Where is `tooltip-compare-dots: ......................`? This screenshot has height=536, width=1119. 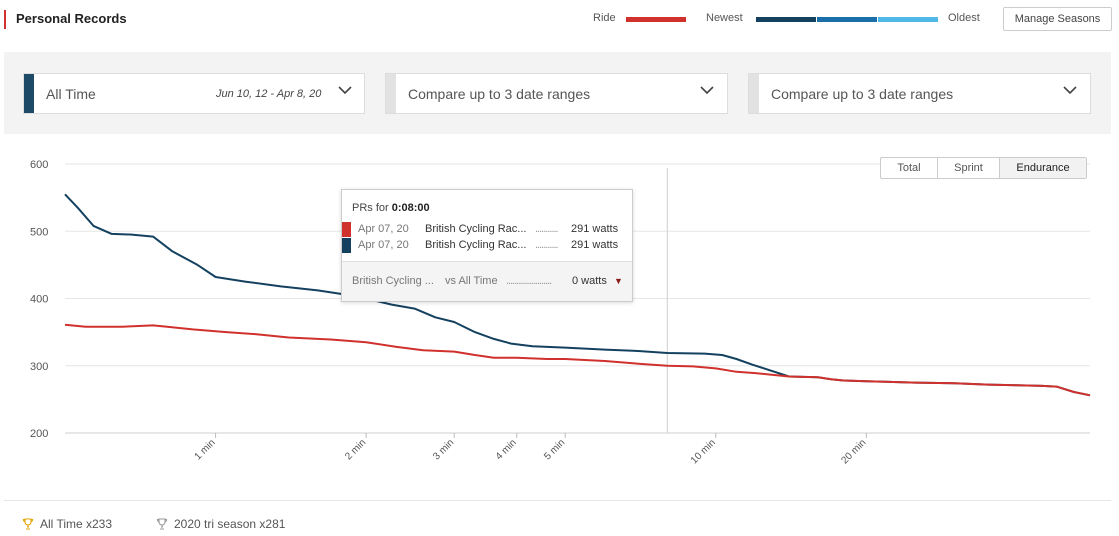
tooltip-compare-dots: ...................... is located at coordinates (529, 281).